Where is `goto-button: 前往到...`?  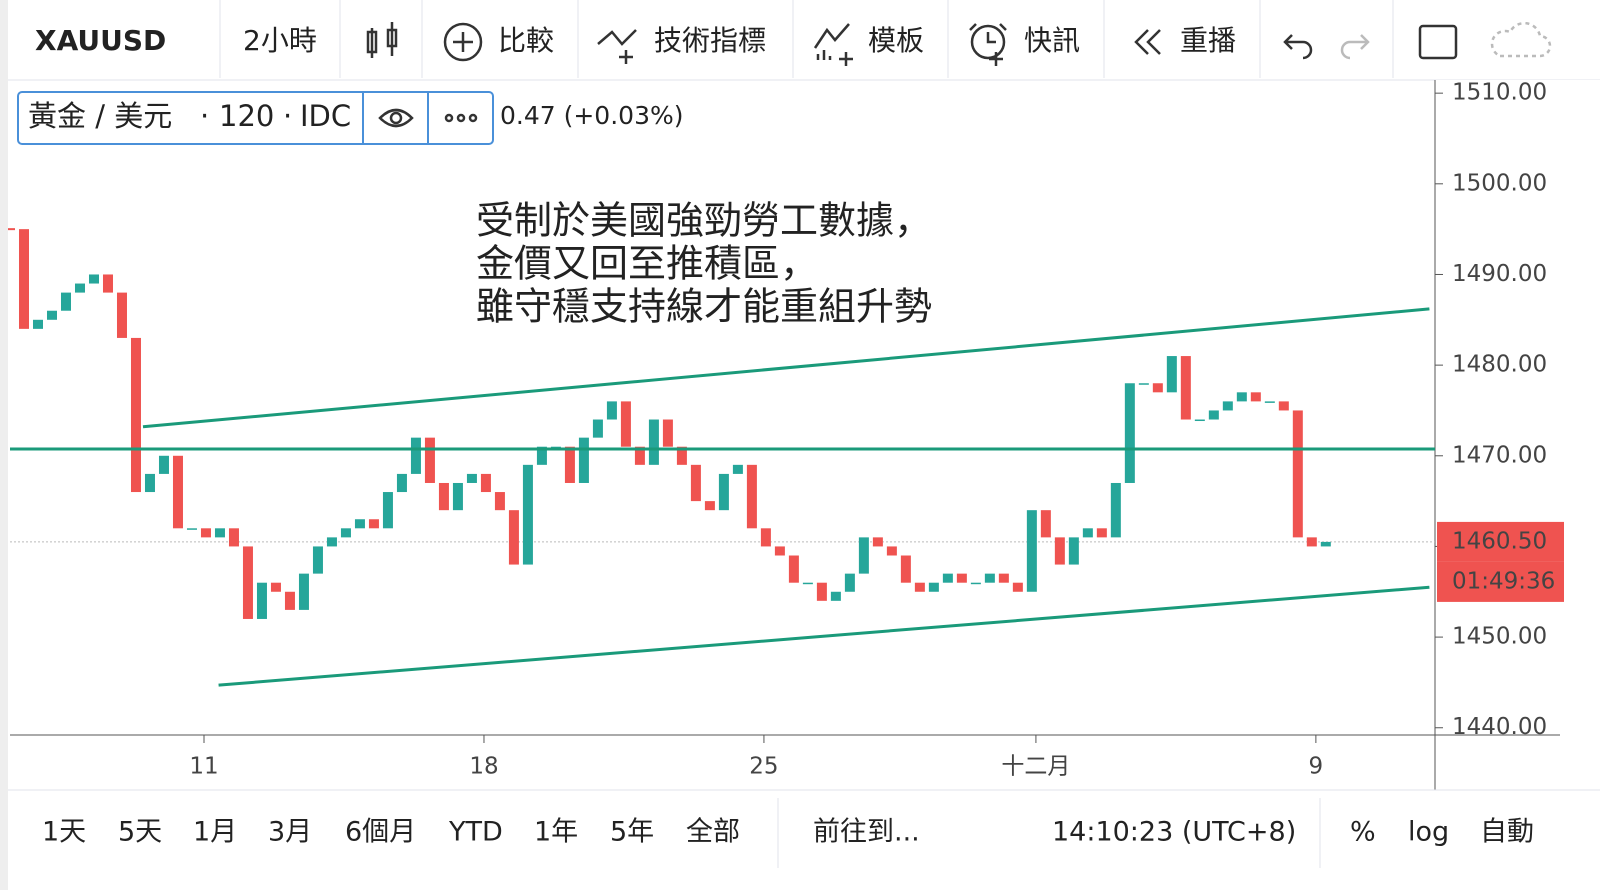
goto-button: 前往到... is located at coordinates (866, 832).